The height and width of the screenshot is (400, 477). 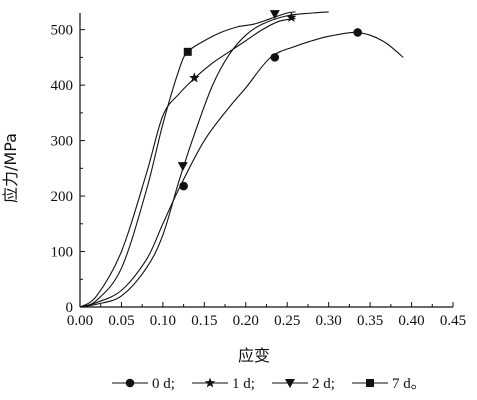 I want to click on legend-label: 0 d;, so click(x=163, y=384).